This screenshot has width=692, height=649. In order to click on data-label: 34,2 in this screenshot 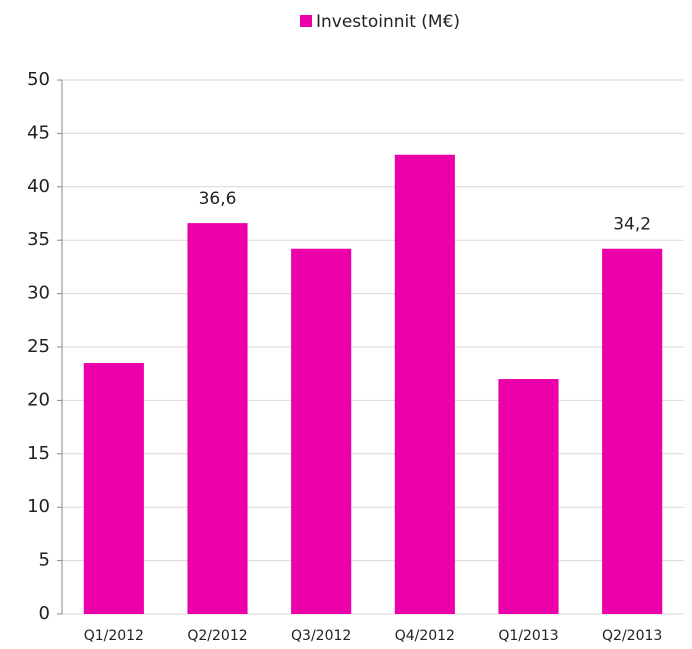, I will do `click(632, 225)`.